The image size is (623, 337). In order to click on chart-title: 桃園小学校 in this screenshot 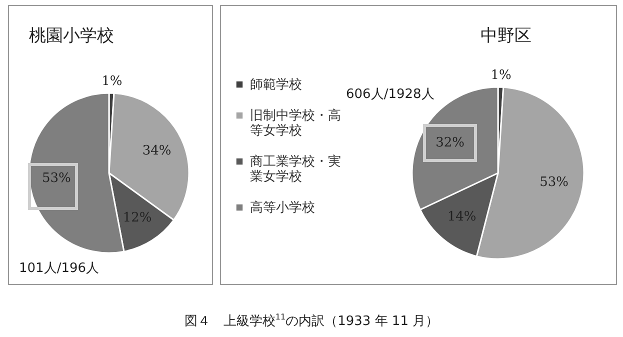, I will do `click(71, 36)`.